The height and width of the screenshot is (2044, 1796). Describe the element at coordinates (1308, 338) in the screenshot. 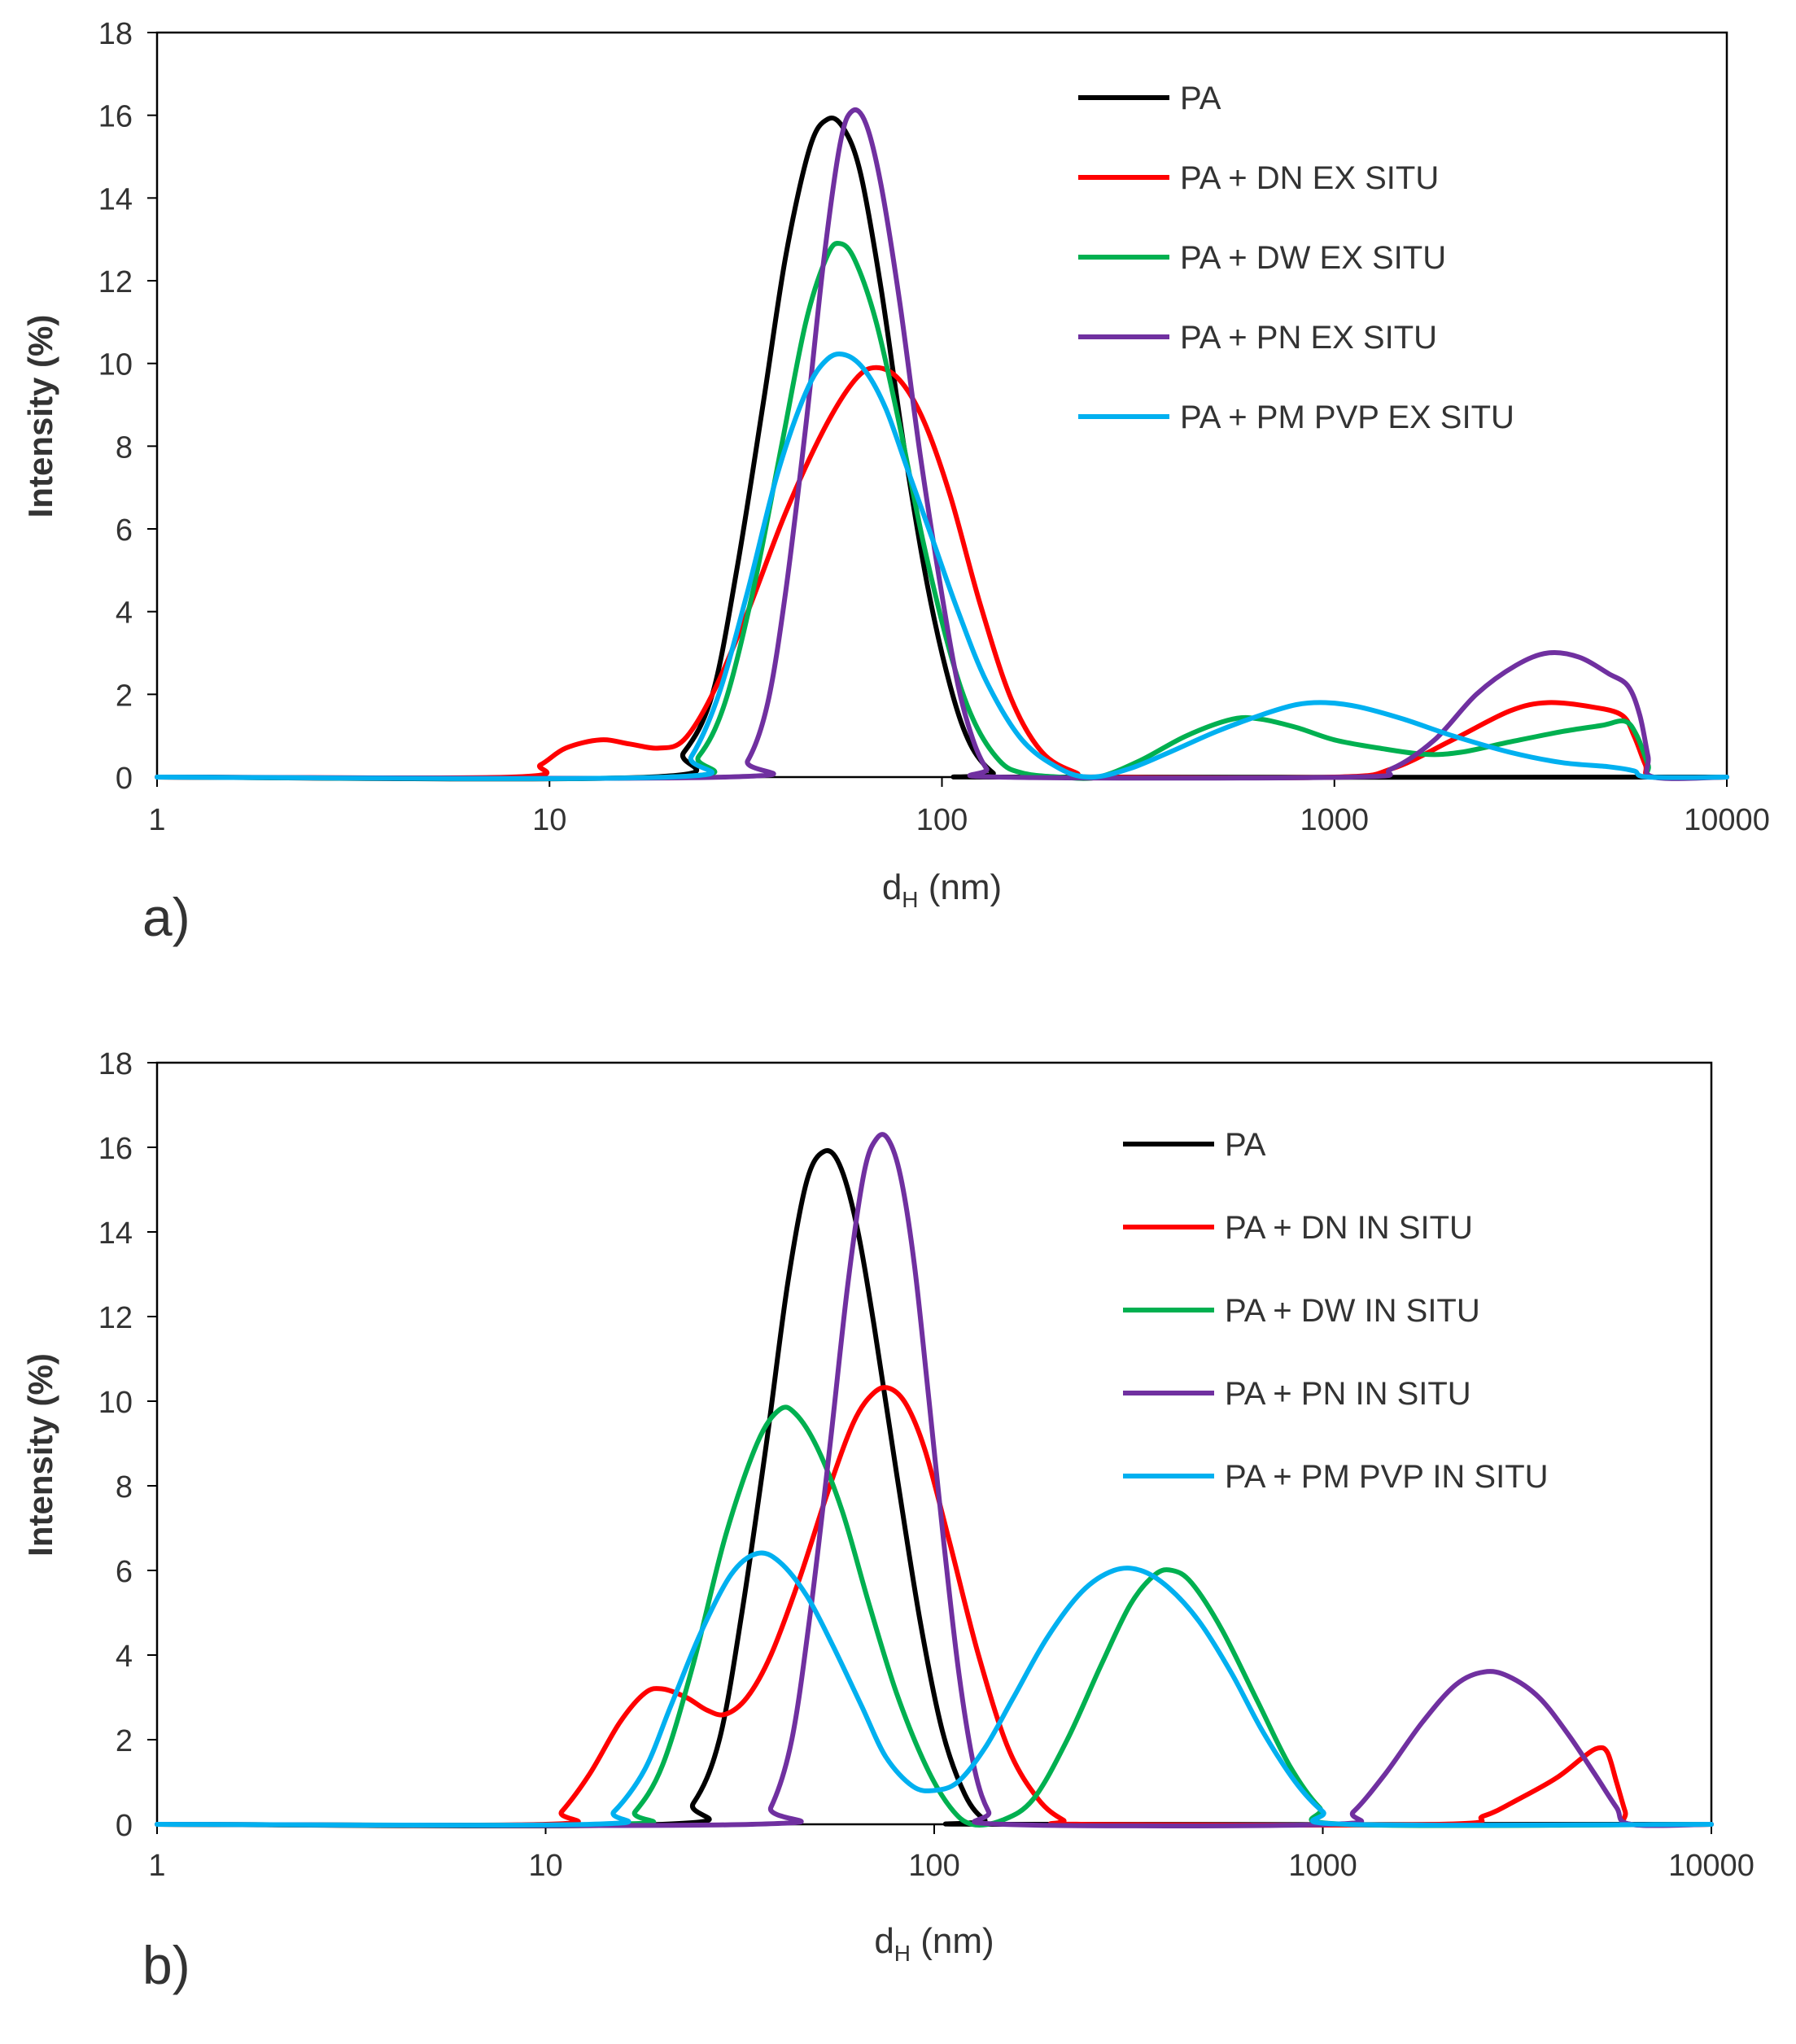

I see `legend-label-pa-pn-ex-situ: PA + PN EX SITU` at that location.